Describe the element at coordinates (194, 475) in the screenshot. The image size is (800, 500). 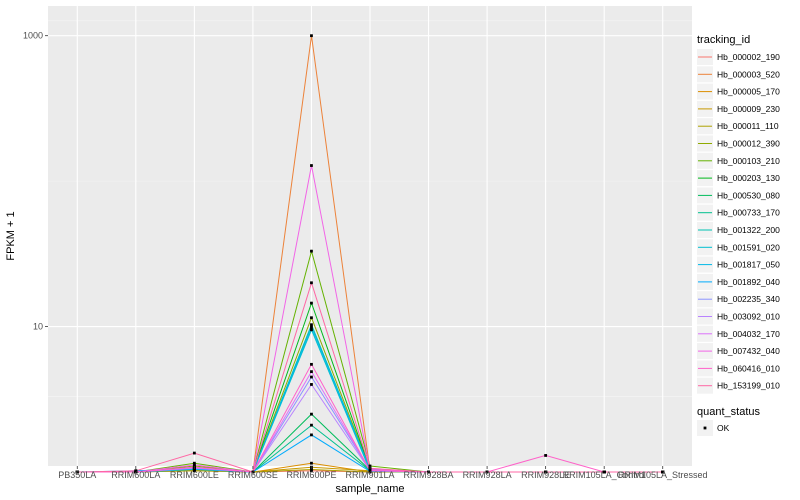
I see `x-tick-label: RRIM600LE` at that location.